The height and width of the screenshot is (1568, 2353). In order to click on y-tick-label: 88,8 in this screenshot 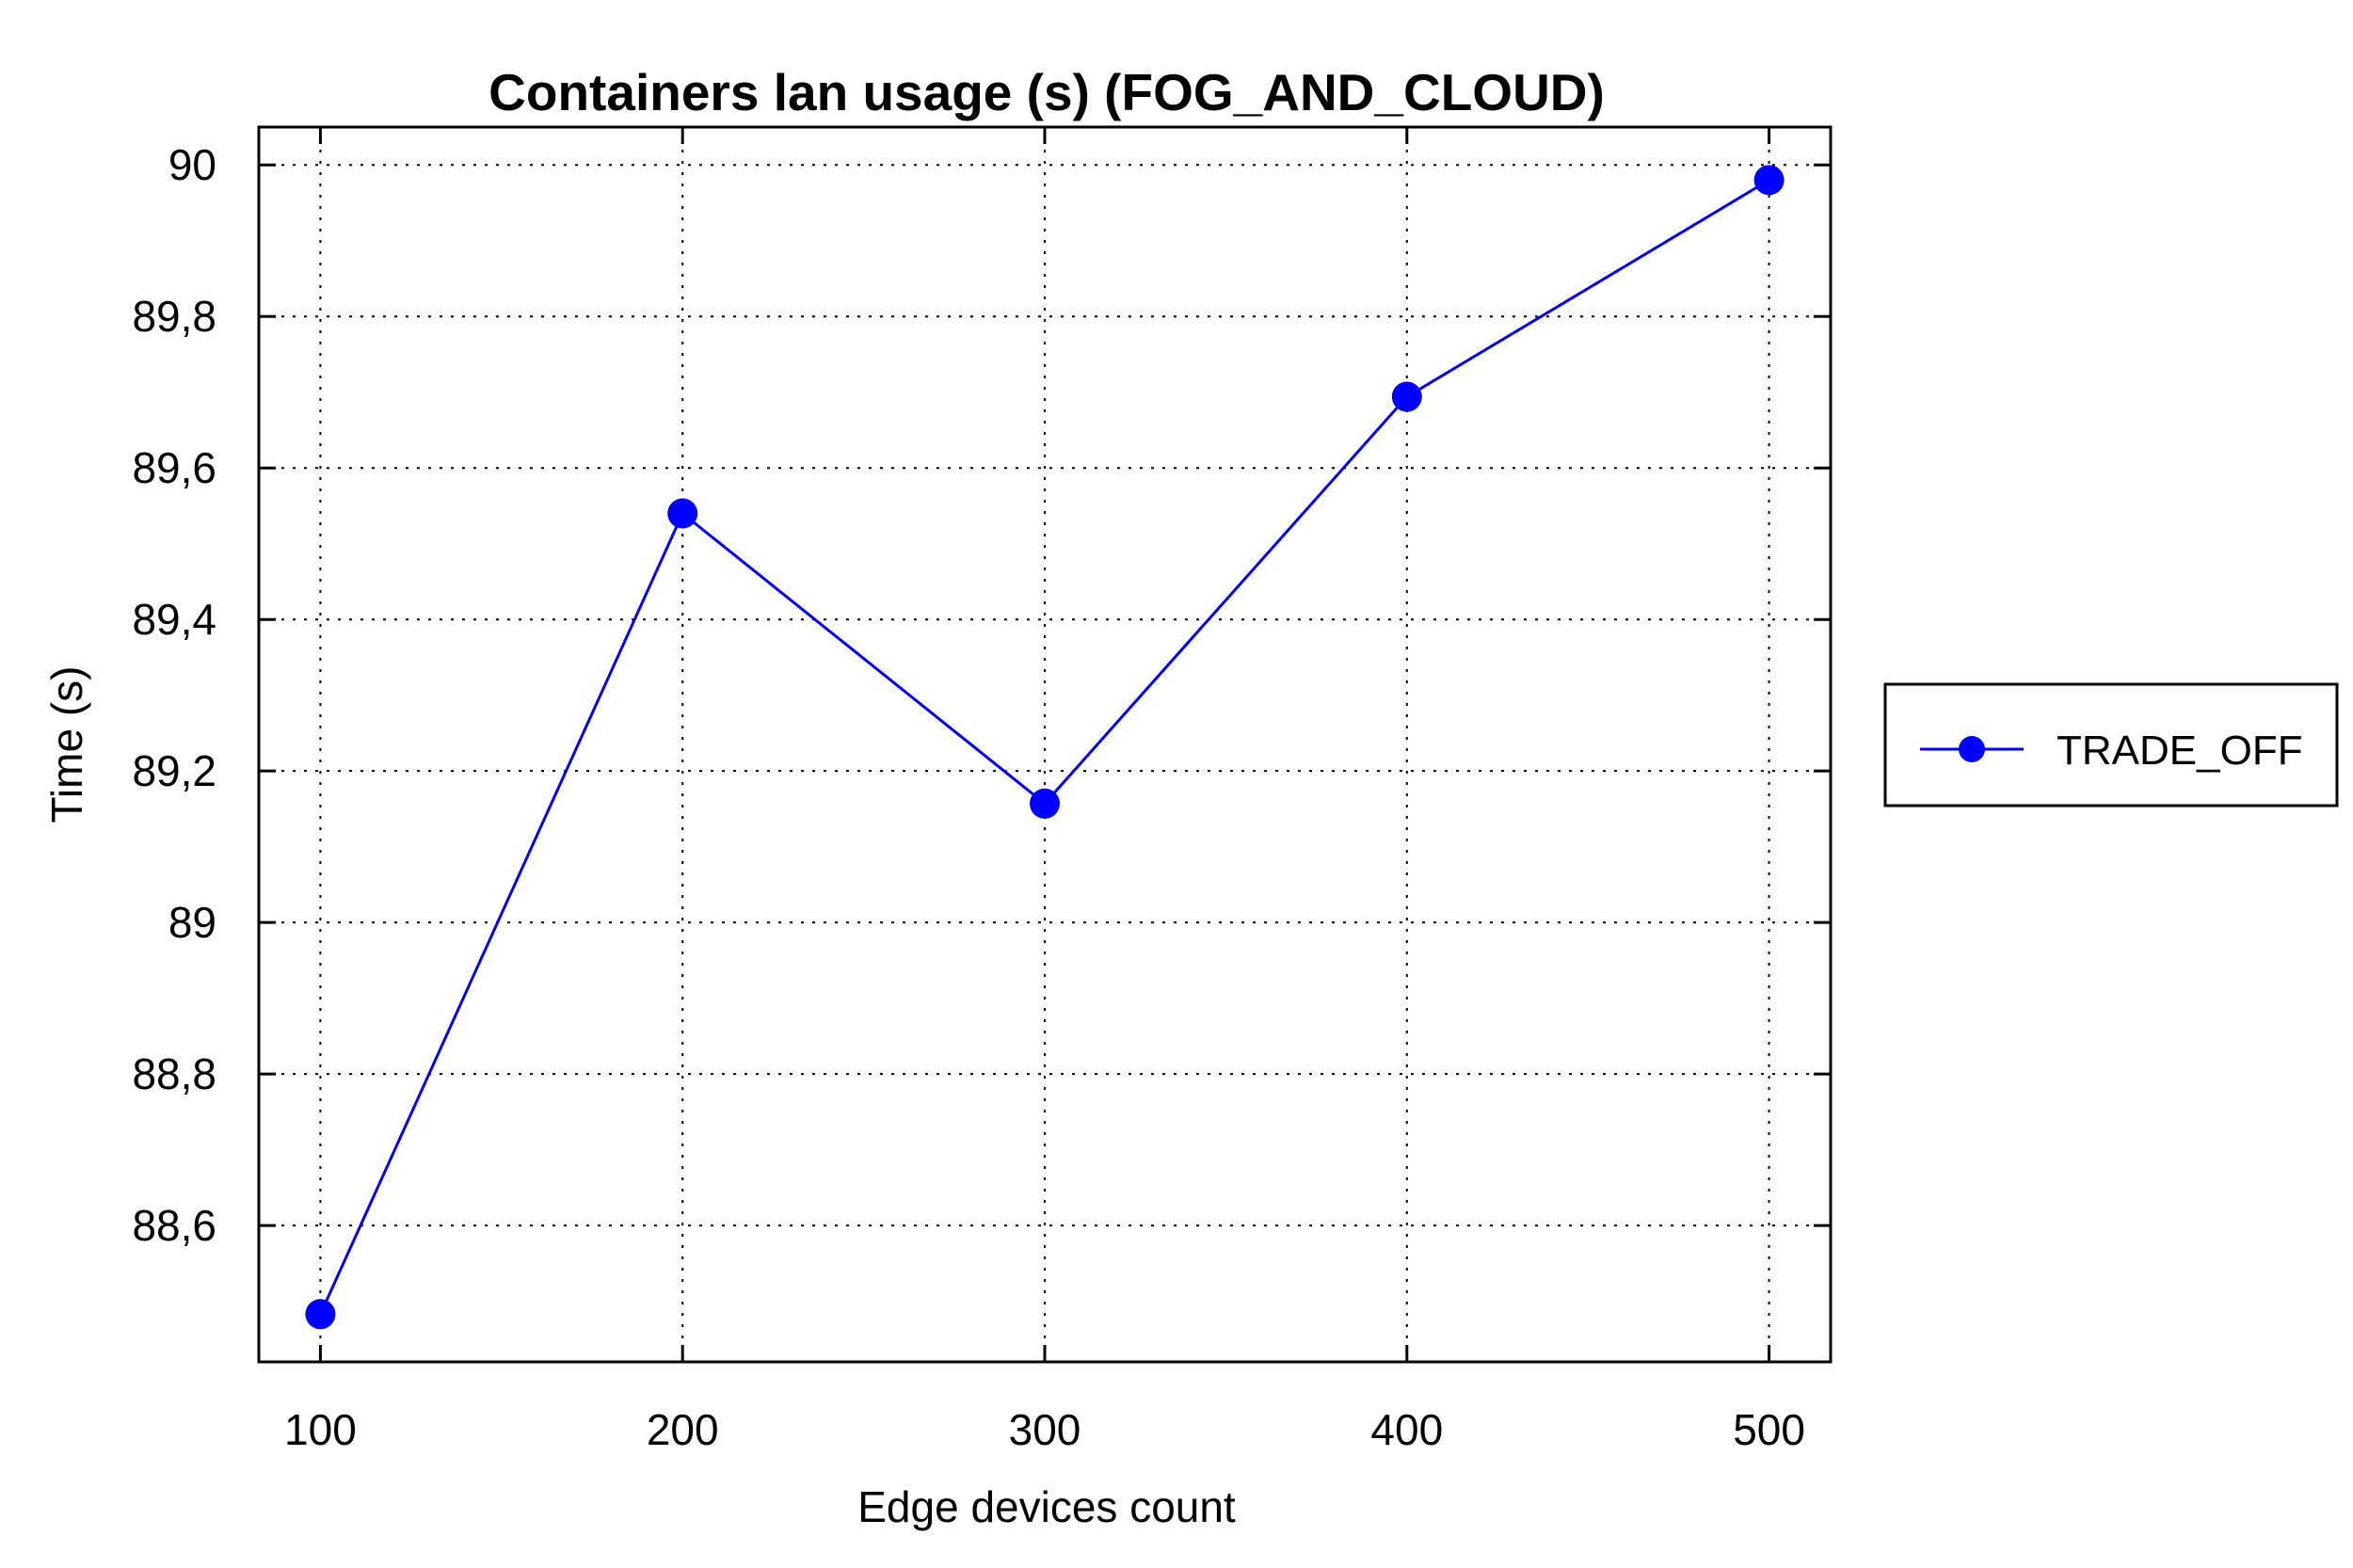, I will do `click(174, 1073)`.